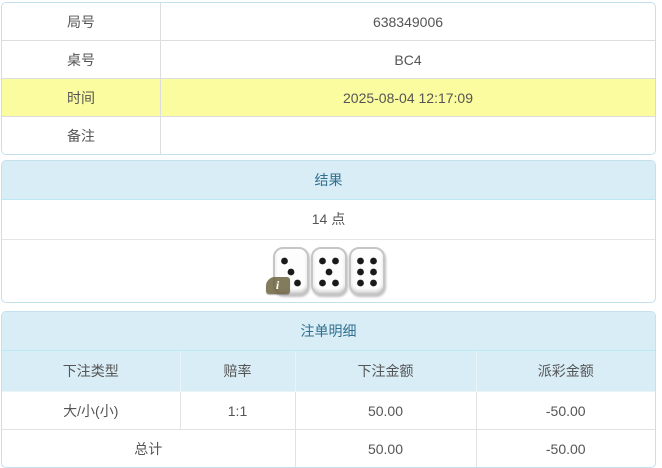  I want to click on total-payout: -50.00, so click(565, 448).